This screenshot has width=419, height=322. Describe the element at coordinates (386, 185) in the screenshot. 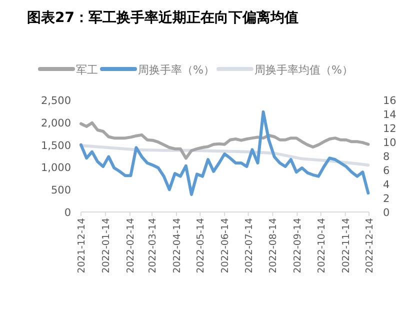

I see `y2-tick-label: 4` at that location.